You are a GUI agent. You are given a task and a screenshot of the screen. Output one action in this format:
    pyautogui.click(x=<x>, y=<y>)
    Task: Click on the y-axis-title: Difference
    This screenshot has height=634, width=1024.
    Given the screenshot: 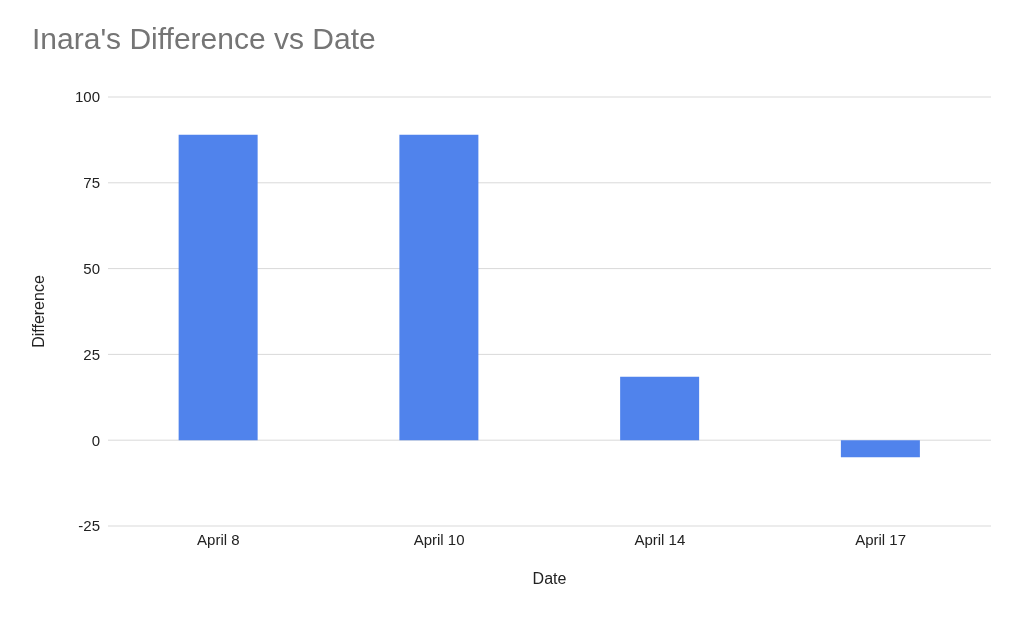 What is the action you would take?
    pyautogui.click(x=38, y=311)
    